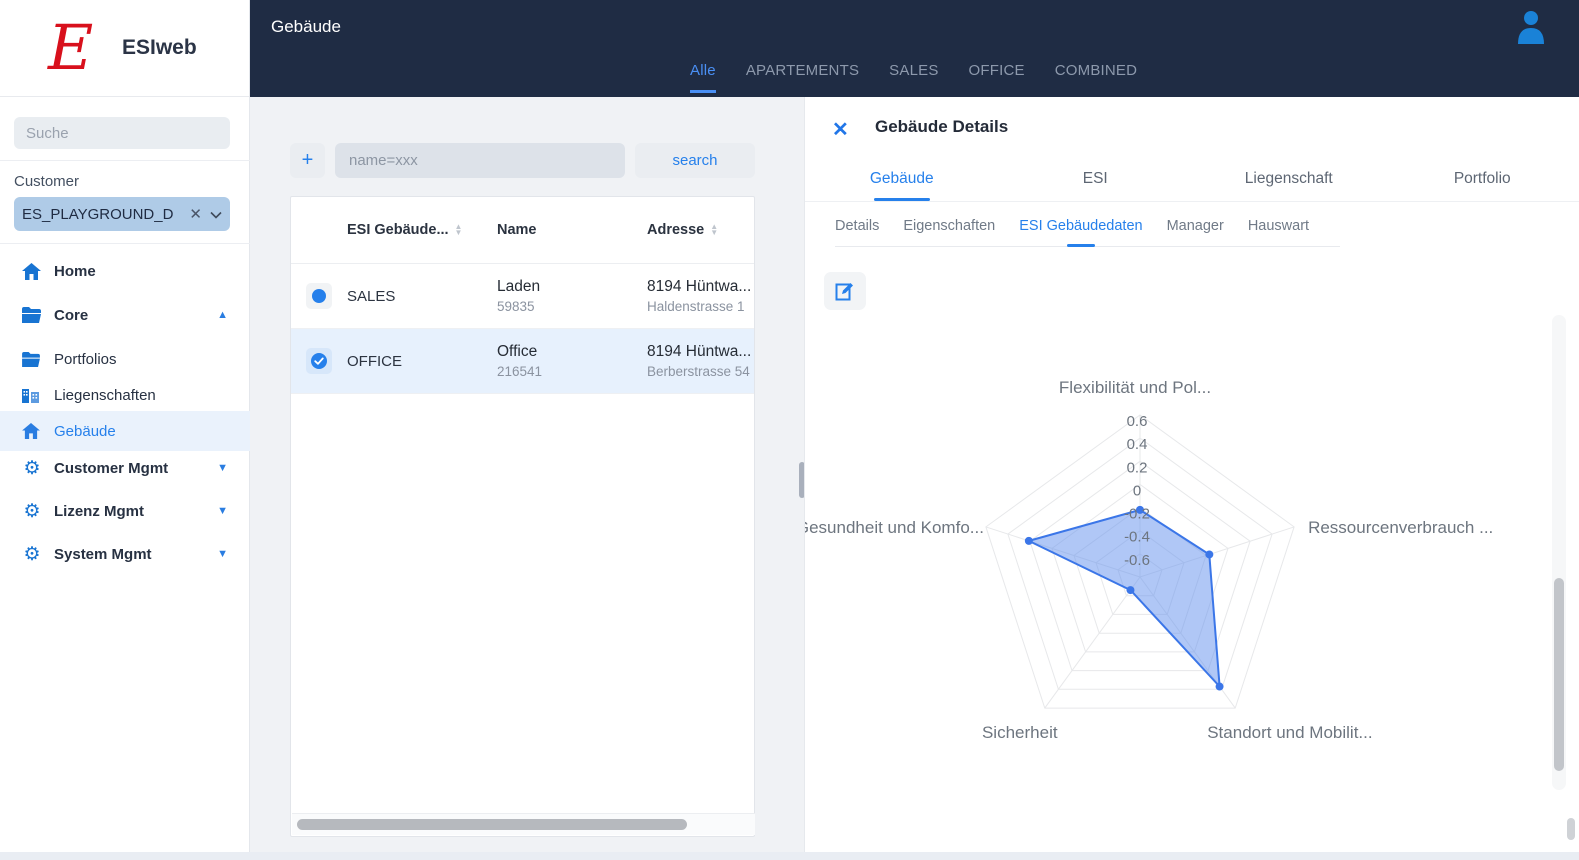 This screenshot has height=860, width=1579. Describe the element at coordinates (480, 160) in the screenshot. I see `filter-input` at that location.